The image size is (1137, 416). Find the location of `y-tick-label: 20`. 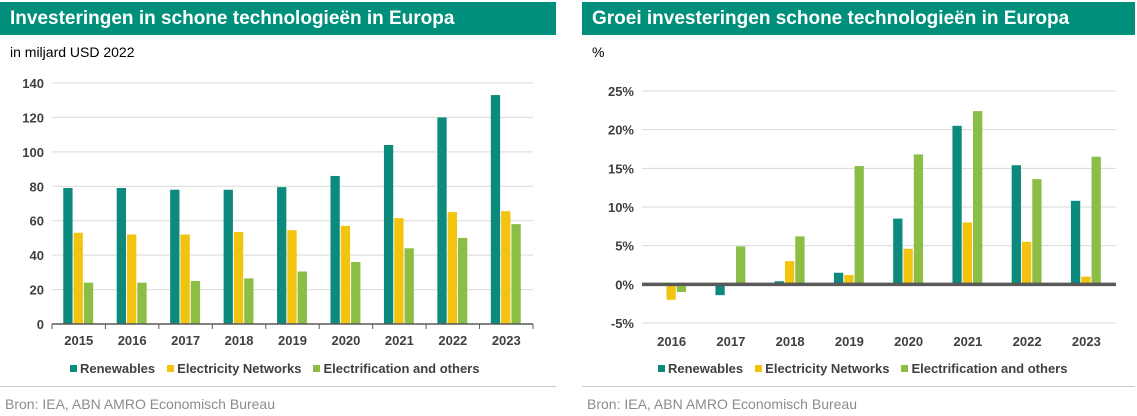

y-tick-label: 20 is located at coordinates (37, 290).